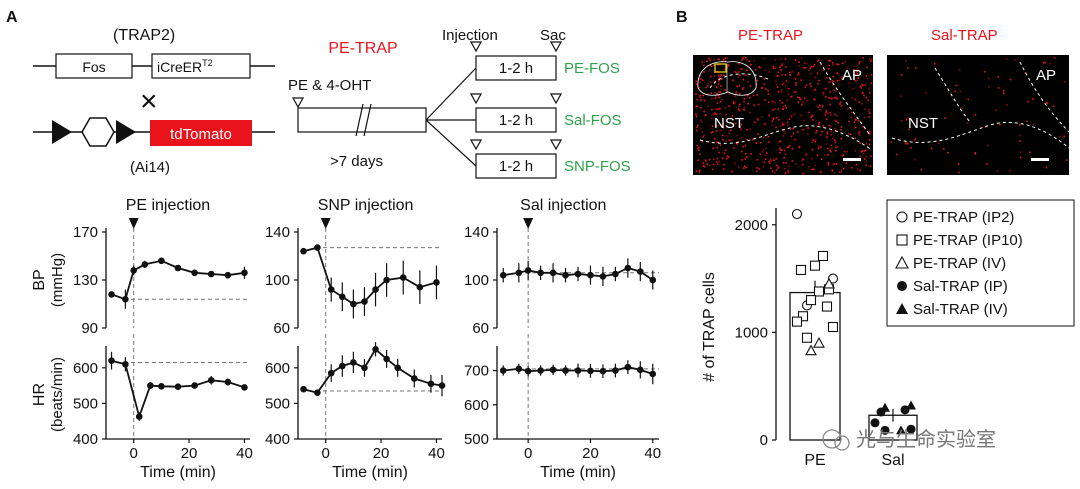 The height and width of the screenshot is (489, 1080). I want to click on bar-pe, so click(815, 366).